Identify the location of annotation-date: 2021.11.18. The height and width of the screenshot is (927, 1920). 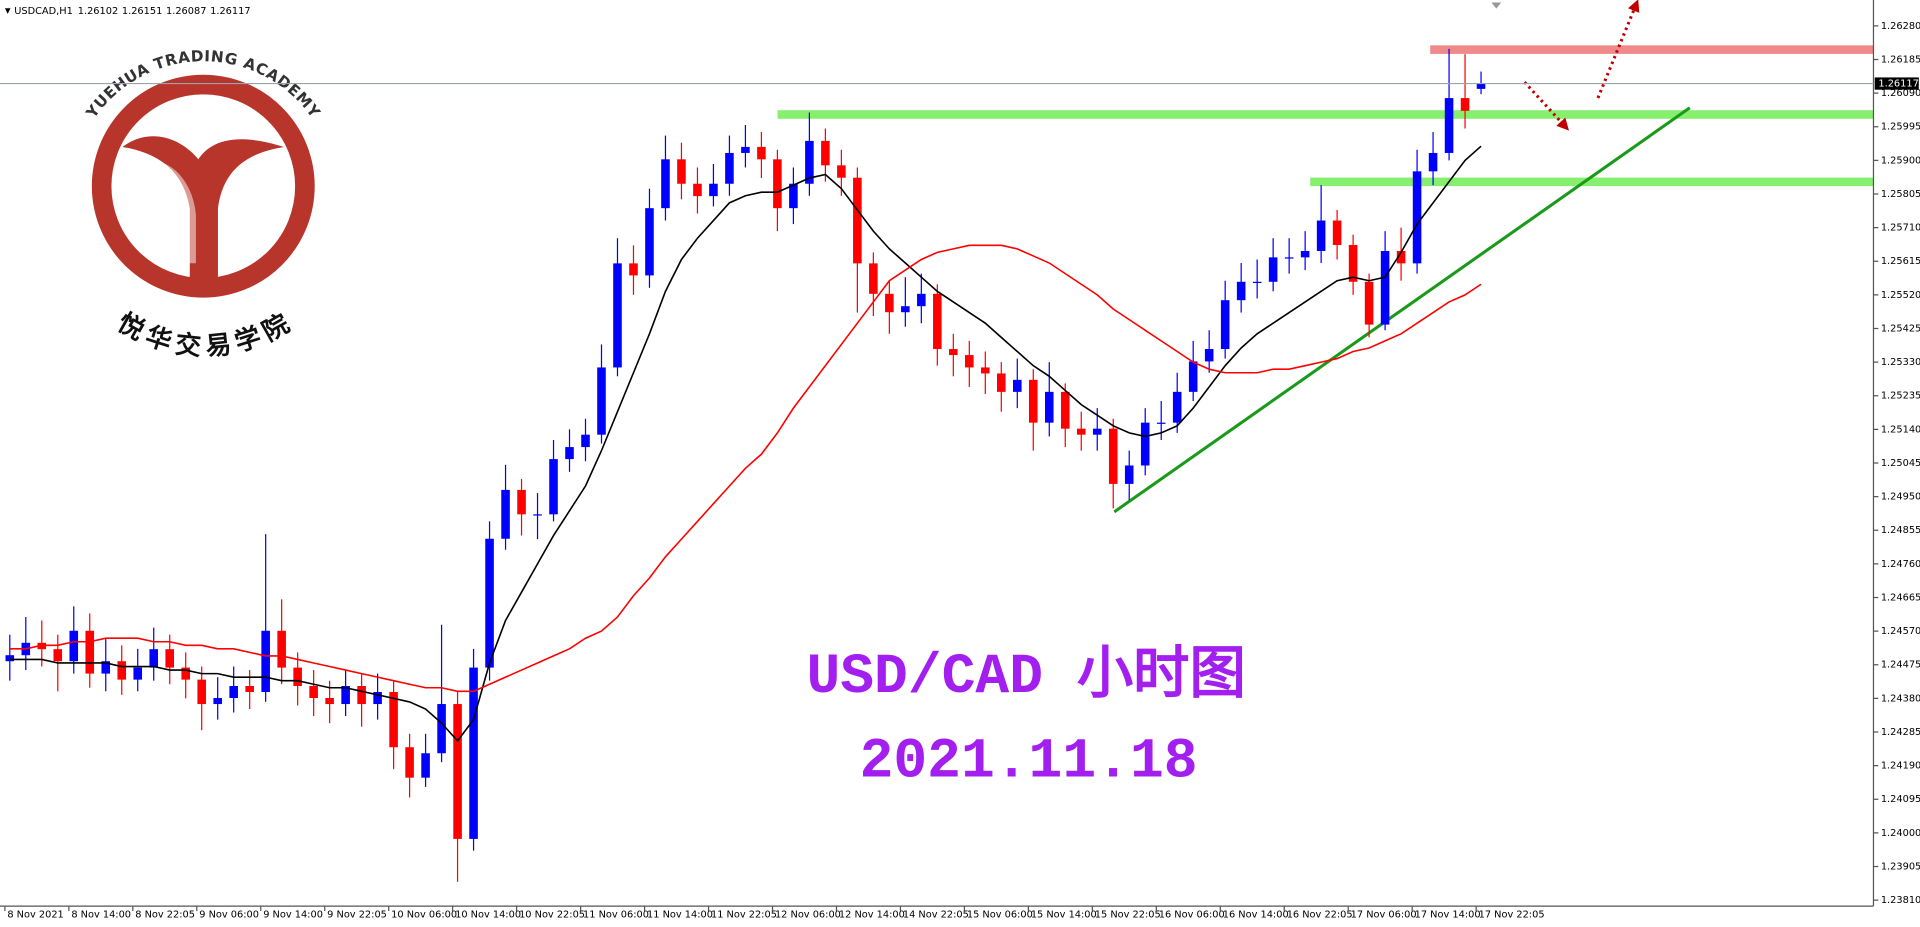
(1029, 762).